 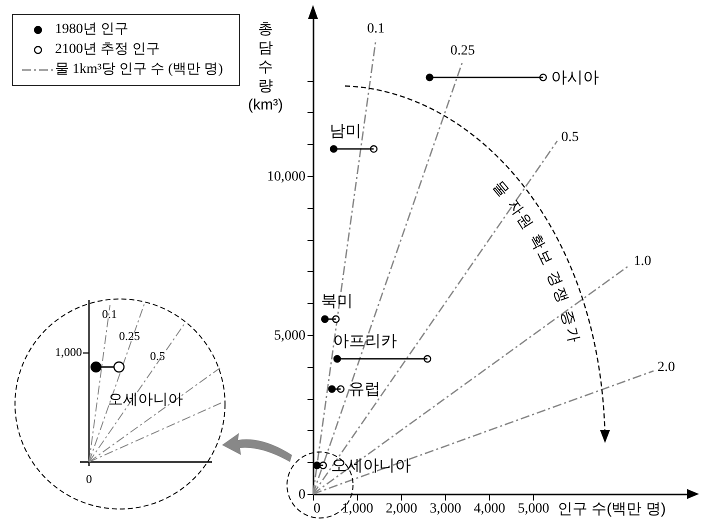 I want to click on x-axis-title: 인구 수(백만 명), so click(x=612, y=509).